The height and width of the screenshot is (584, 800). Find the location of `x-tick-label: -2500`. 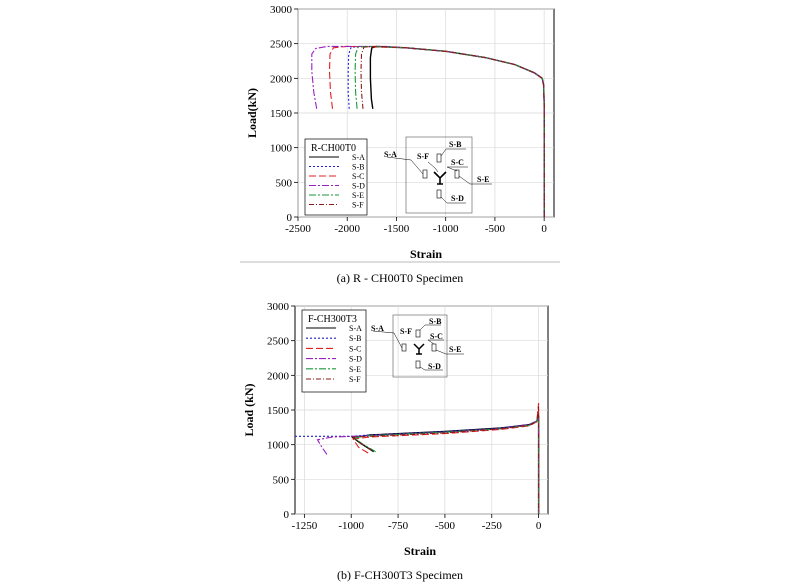

x-tick-label: -2500 is located at coordinates (298, 229).